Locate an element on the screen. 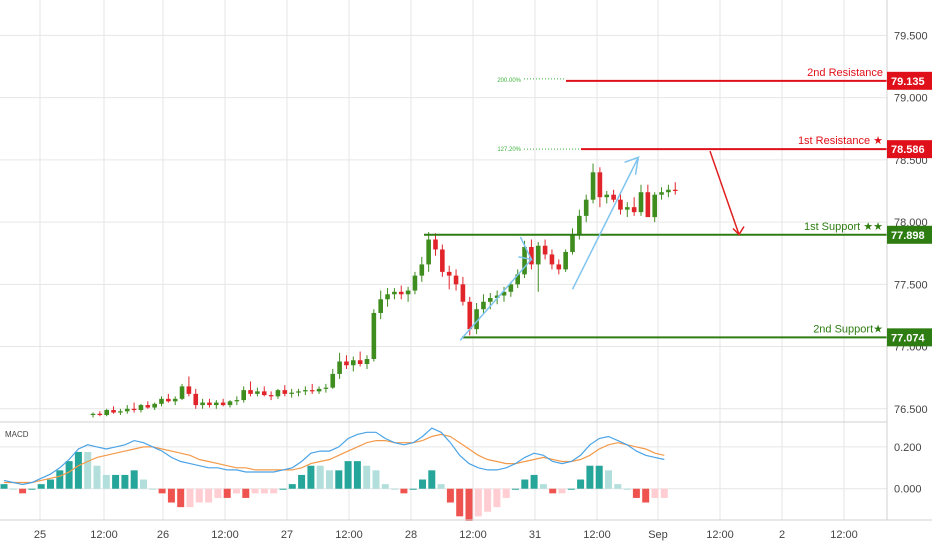  support-1-label: 1st Support ★★ is located at coordinates (843, 227).